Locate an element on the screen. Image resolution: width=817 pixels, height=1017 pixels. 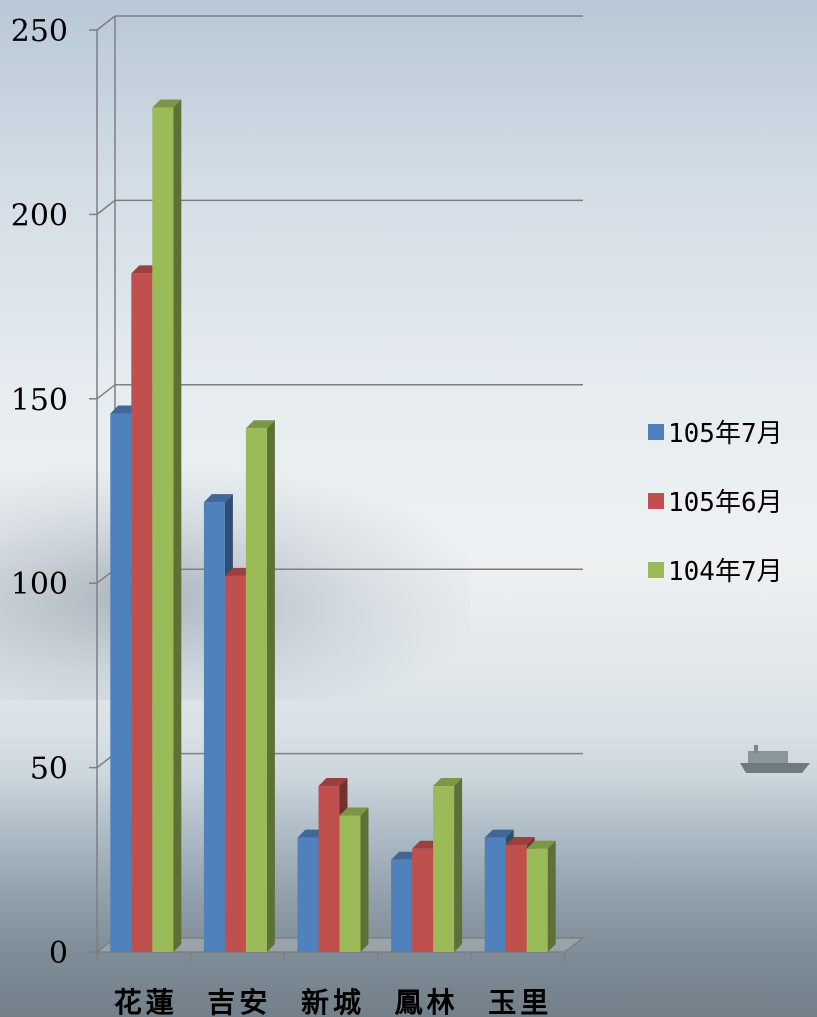
y-tick-label: 200 is located at coordinates (39, 215).